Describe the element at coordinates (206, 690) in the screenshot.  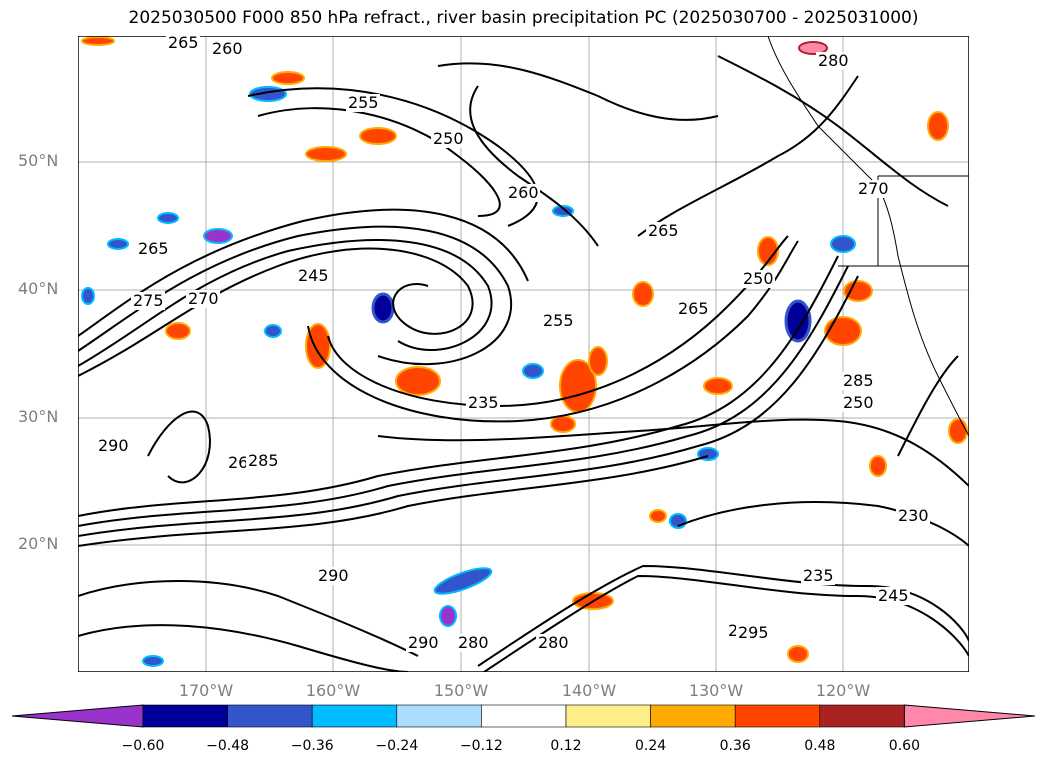
I see `longitude-label: 170°W` at that location.